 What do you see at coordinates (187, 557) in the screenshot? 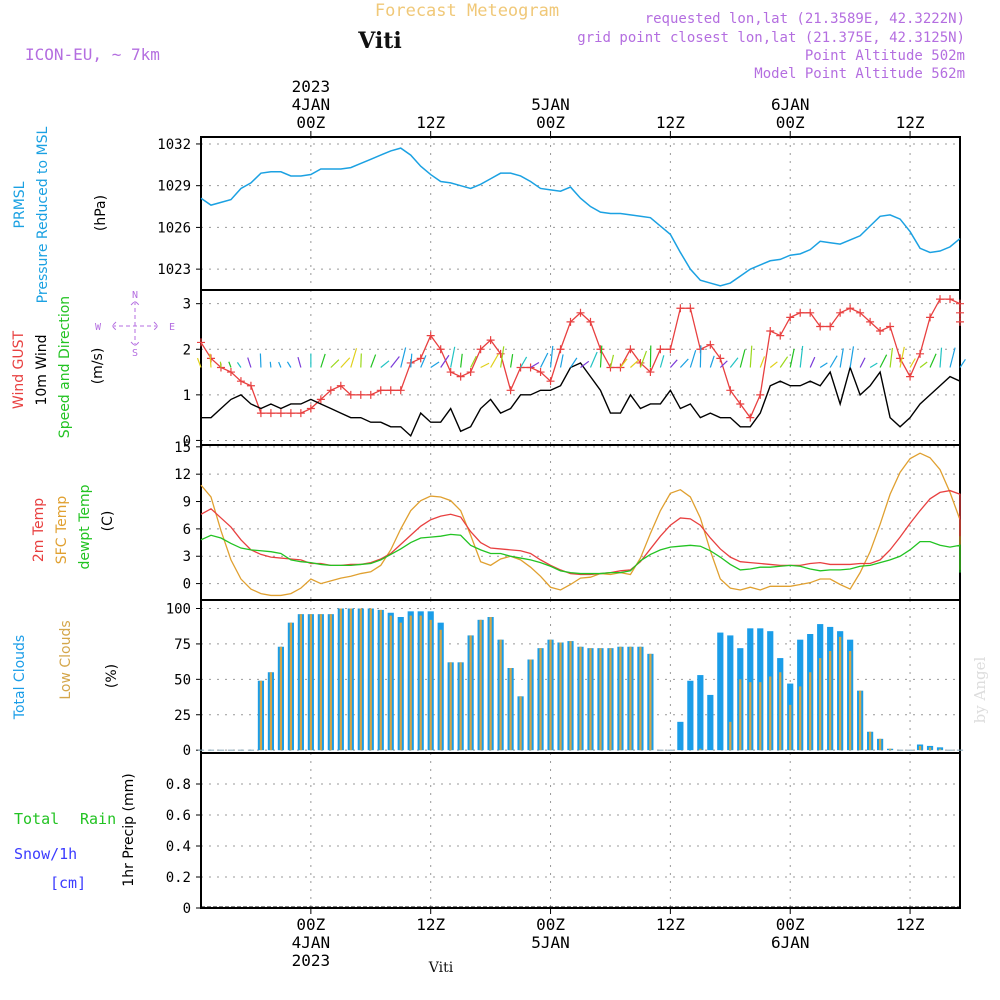
I see `y-tick-label: 3` at bounding box center [187, 557].